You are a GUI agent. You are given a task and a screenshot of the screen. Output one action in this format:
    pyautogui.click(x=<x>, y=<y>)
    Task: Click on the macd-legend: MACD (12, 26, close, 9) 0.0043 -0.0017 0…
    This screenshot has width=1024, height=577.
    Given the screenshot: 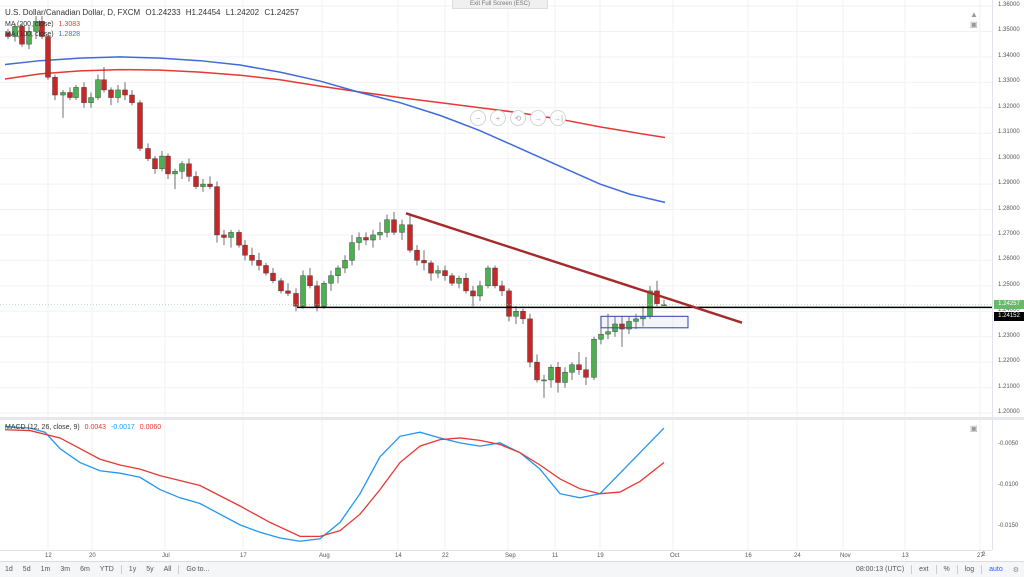 What is the action you would take?
    pyautogui.click(x=83, y=427)
    